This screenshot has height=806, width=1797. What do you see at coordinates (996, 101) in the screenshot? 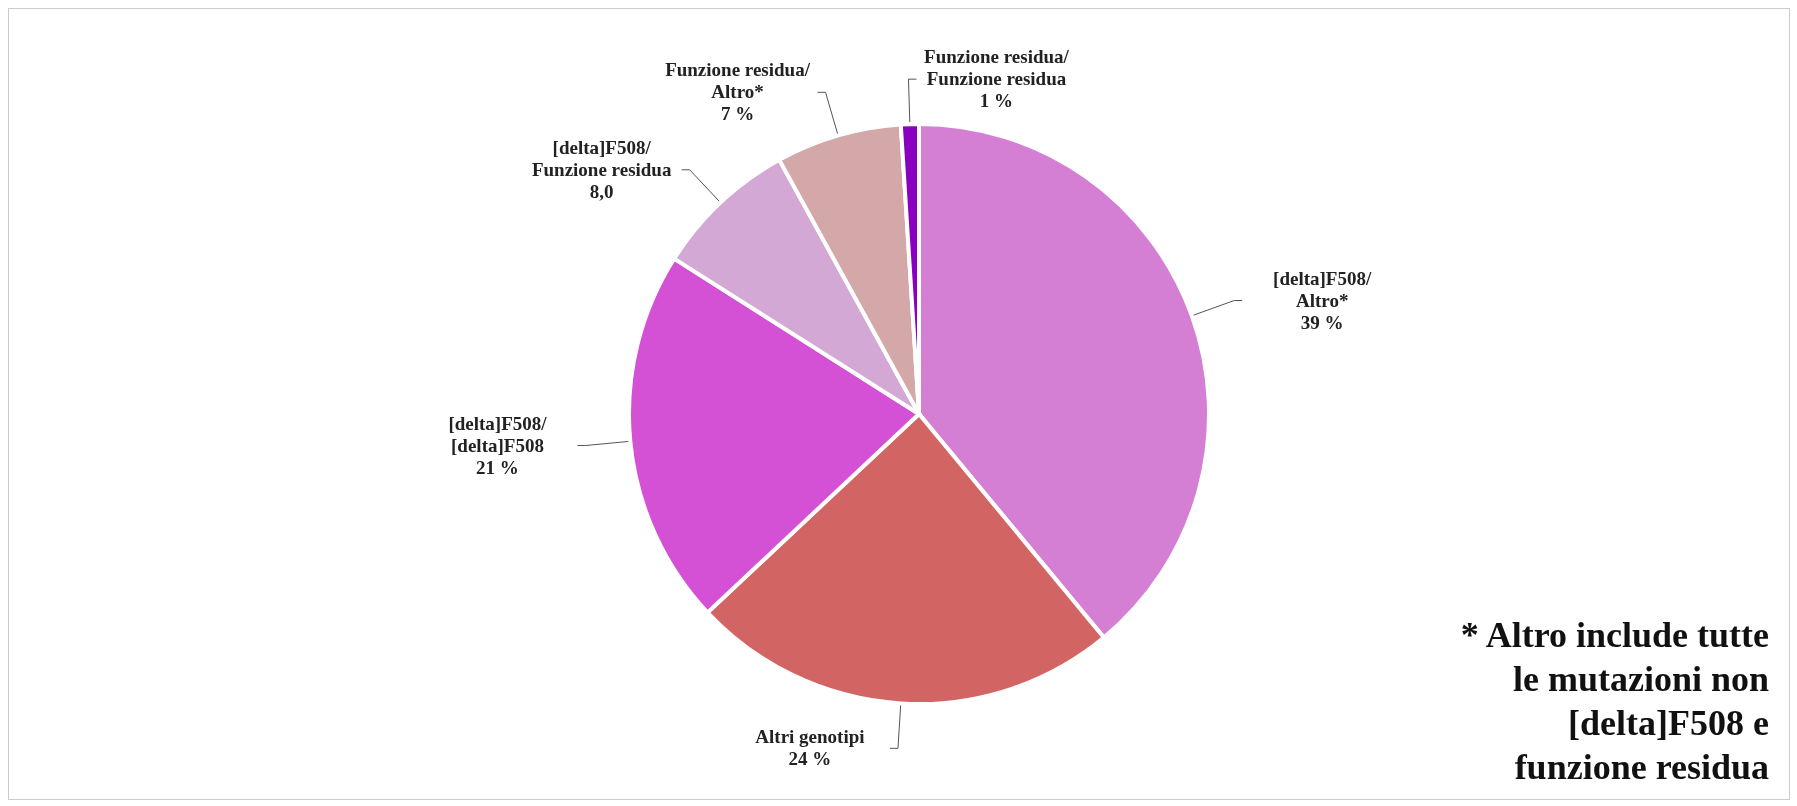
I see `data-label: 1 %` at bounding box center [996, 101].